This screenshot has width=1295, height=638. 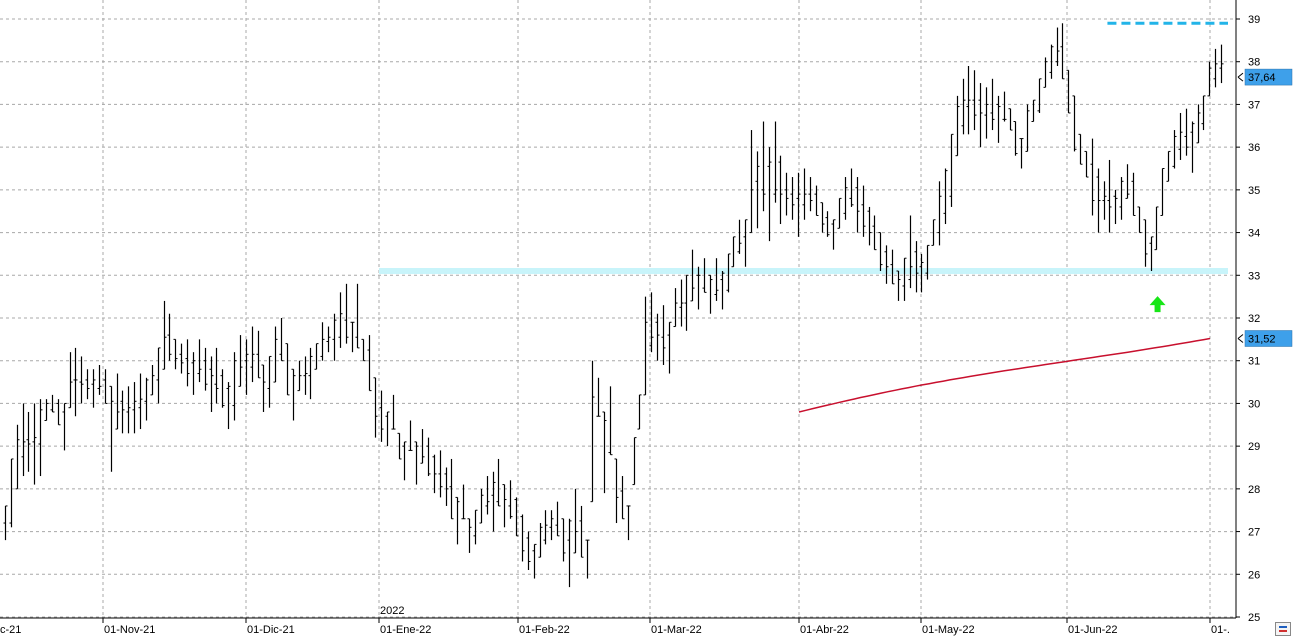 I want to click on y-tick-label: 30, so click(x=1254, y=404).